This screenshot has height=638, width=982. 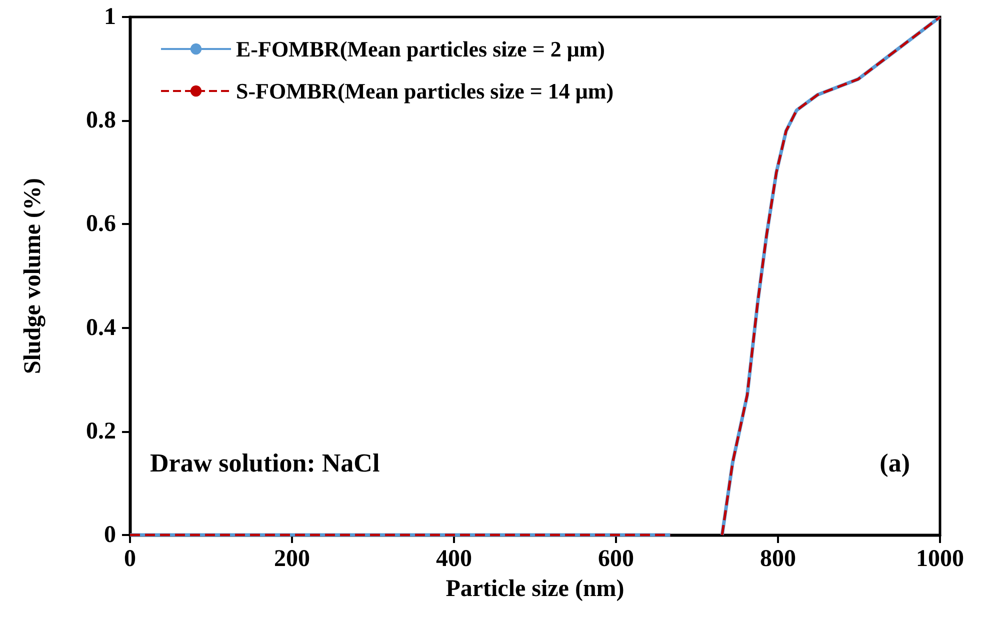 What do you see at coordinates (110, 17) in the screenshot?
I see `y-tick-label: 1` at bounding box center [110, 17].